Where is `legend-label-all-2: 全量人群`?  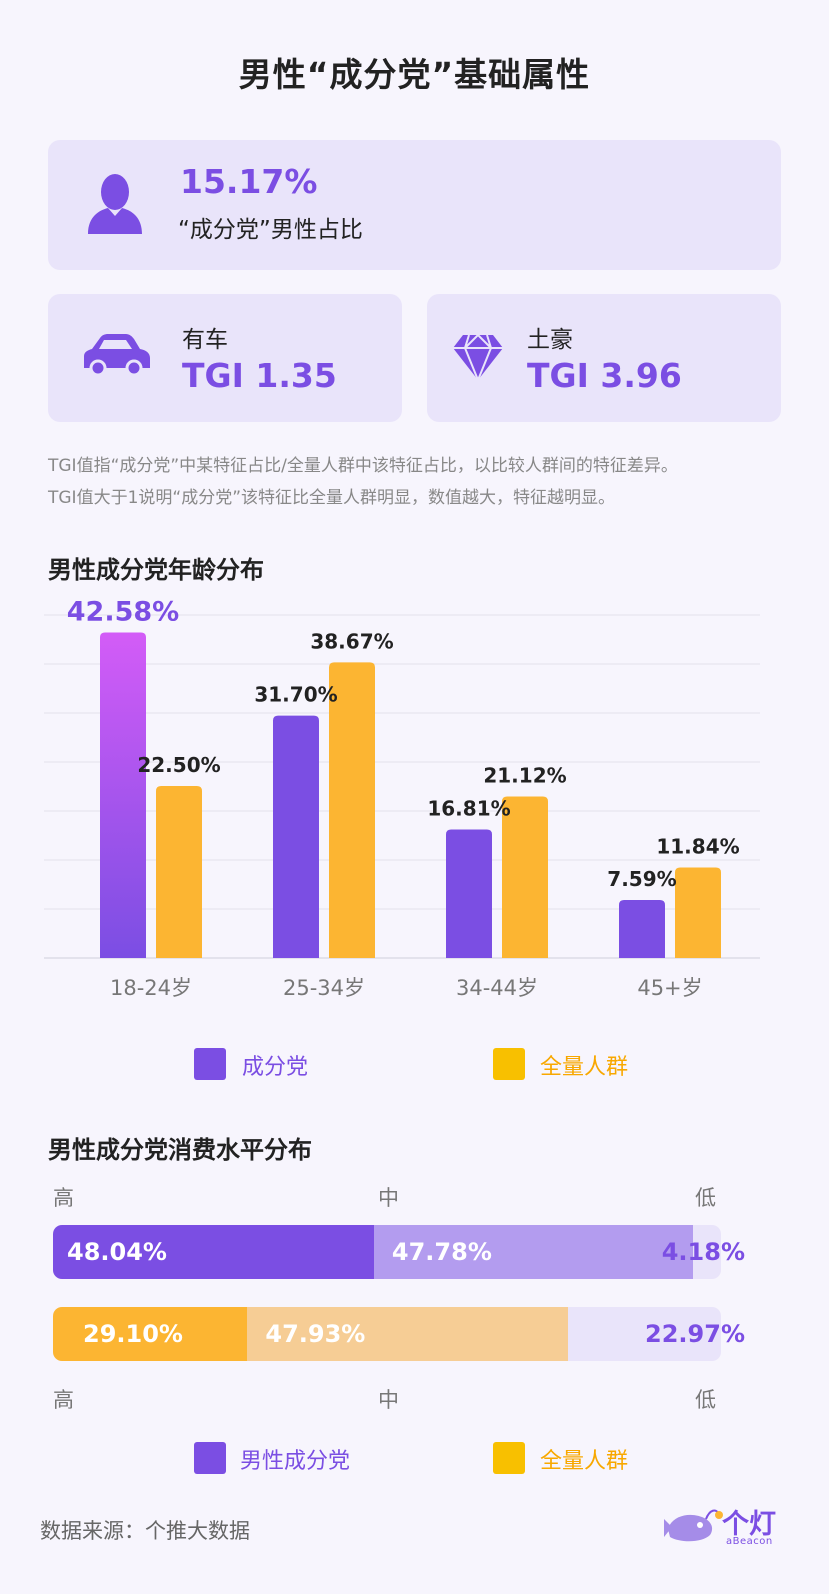 legend-label-all-2: 全量人群 is located at coordinates (584, 1461).